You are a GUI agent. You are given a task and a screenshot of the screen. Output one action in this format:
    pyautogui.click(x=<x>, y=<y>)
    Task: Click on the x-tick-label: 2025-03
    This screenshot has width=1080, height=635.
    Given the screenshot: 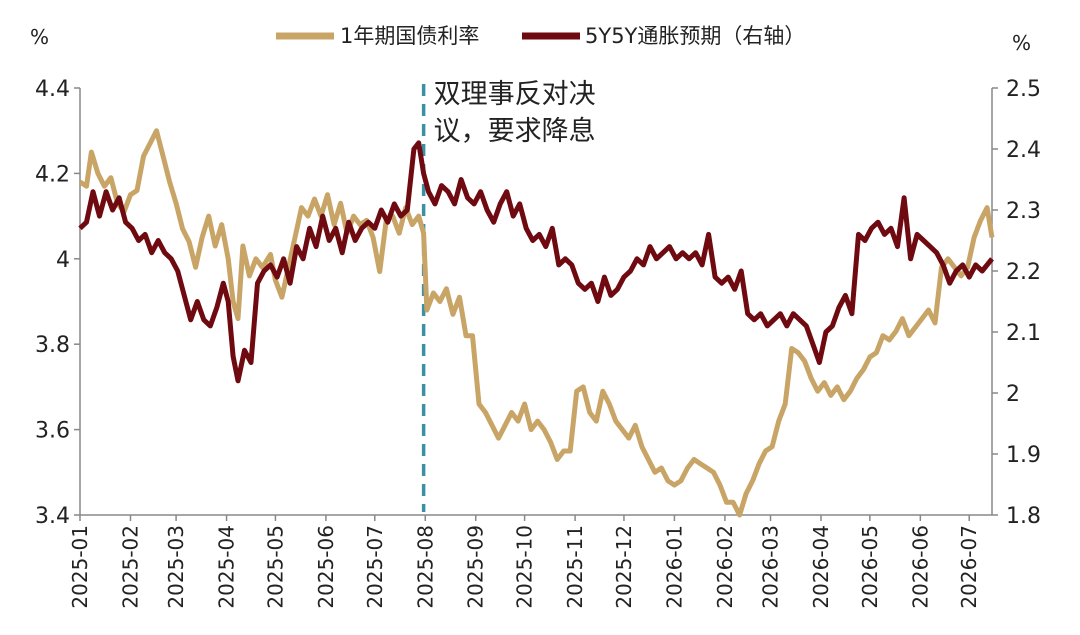 What is the action you would take?
    pyautogui.click(x=176, y=567)
    